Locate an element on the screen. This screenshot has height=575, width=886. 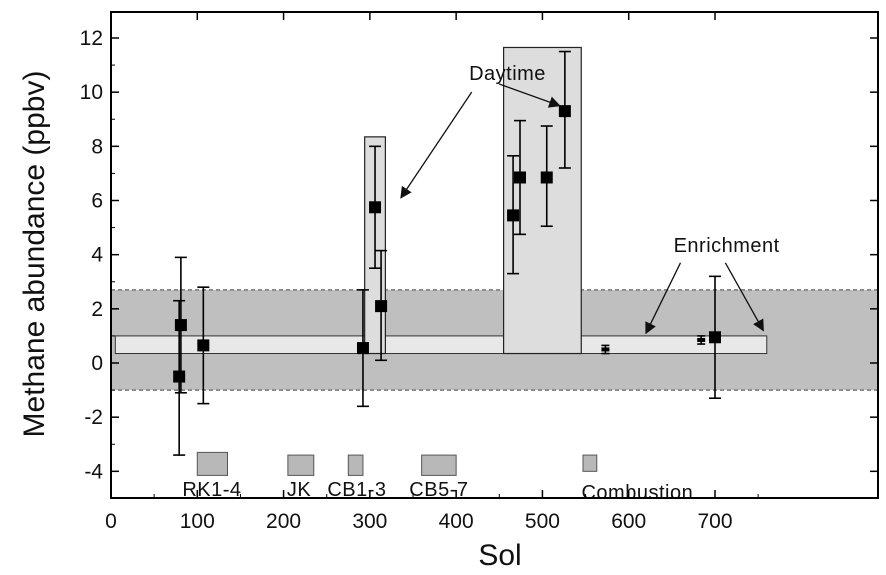
x-tick-label: 600 is located at coordinates (628, 521).